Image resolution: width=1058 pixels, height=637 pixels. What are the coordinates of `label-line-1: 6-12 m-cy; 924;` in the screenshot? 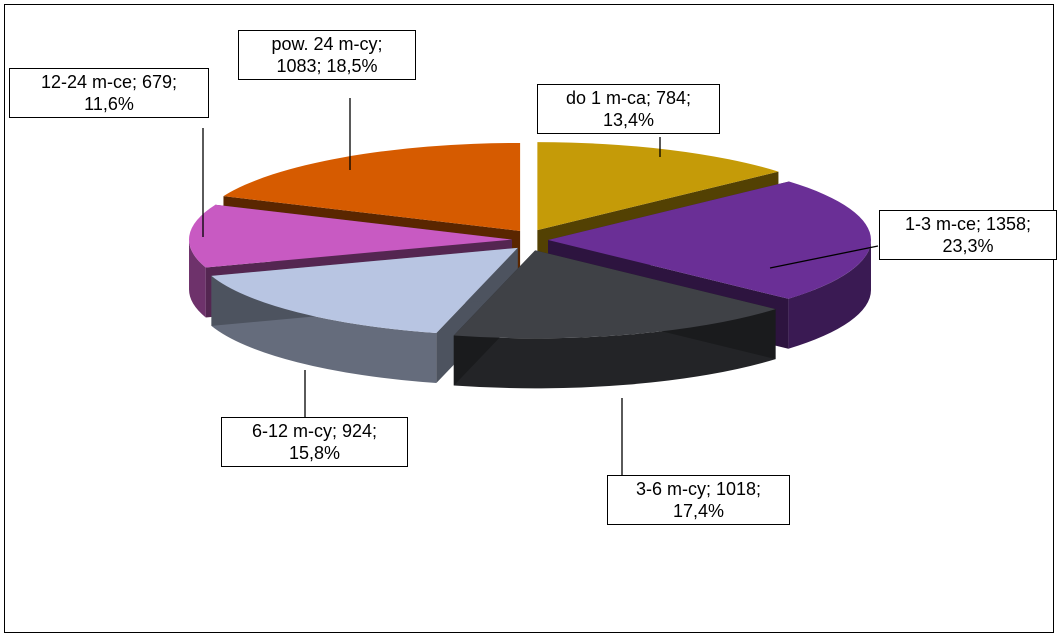 It's located at (314, 431).